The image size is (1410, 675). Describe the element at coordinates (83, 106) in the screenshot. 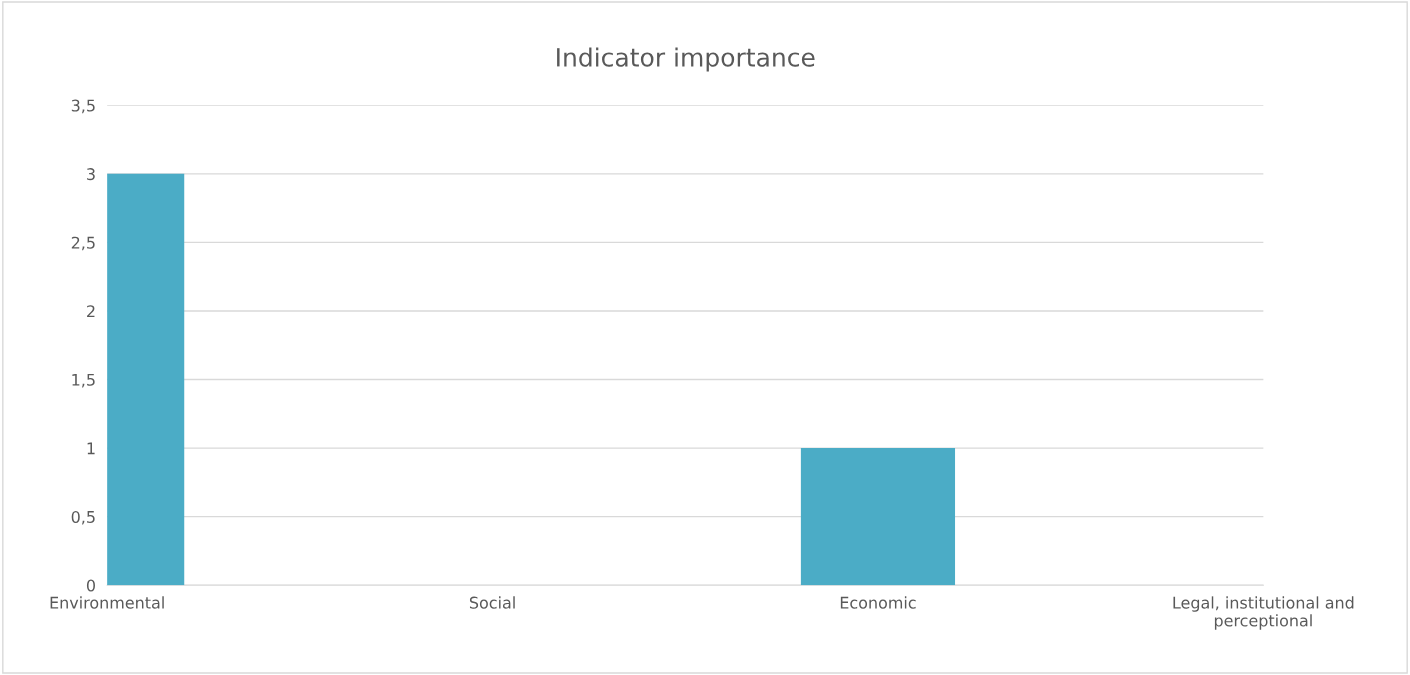

I see `y-tick-label: 3,5` at that location.